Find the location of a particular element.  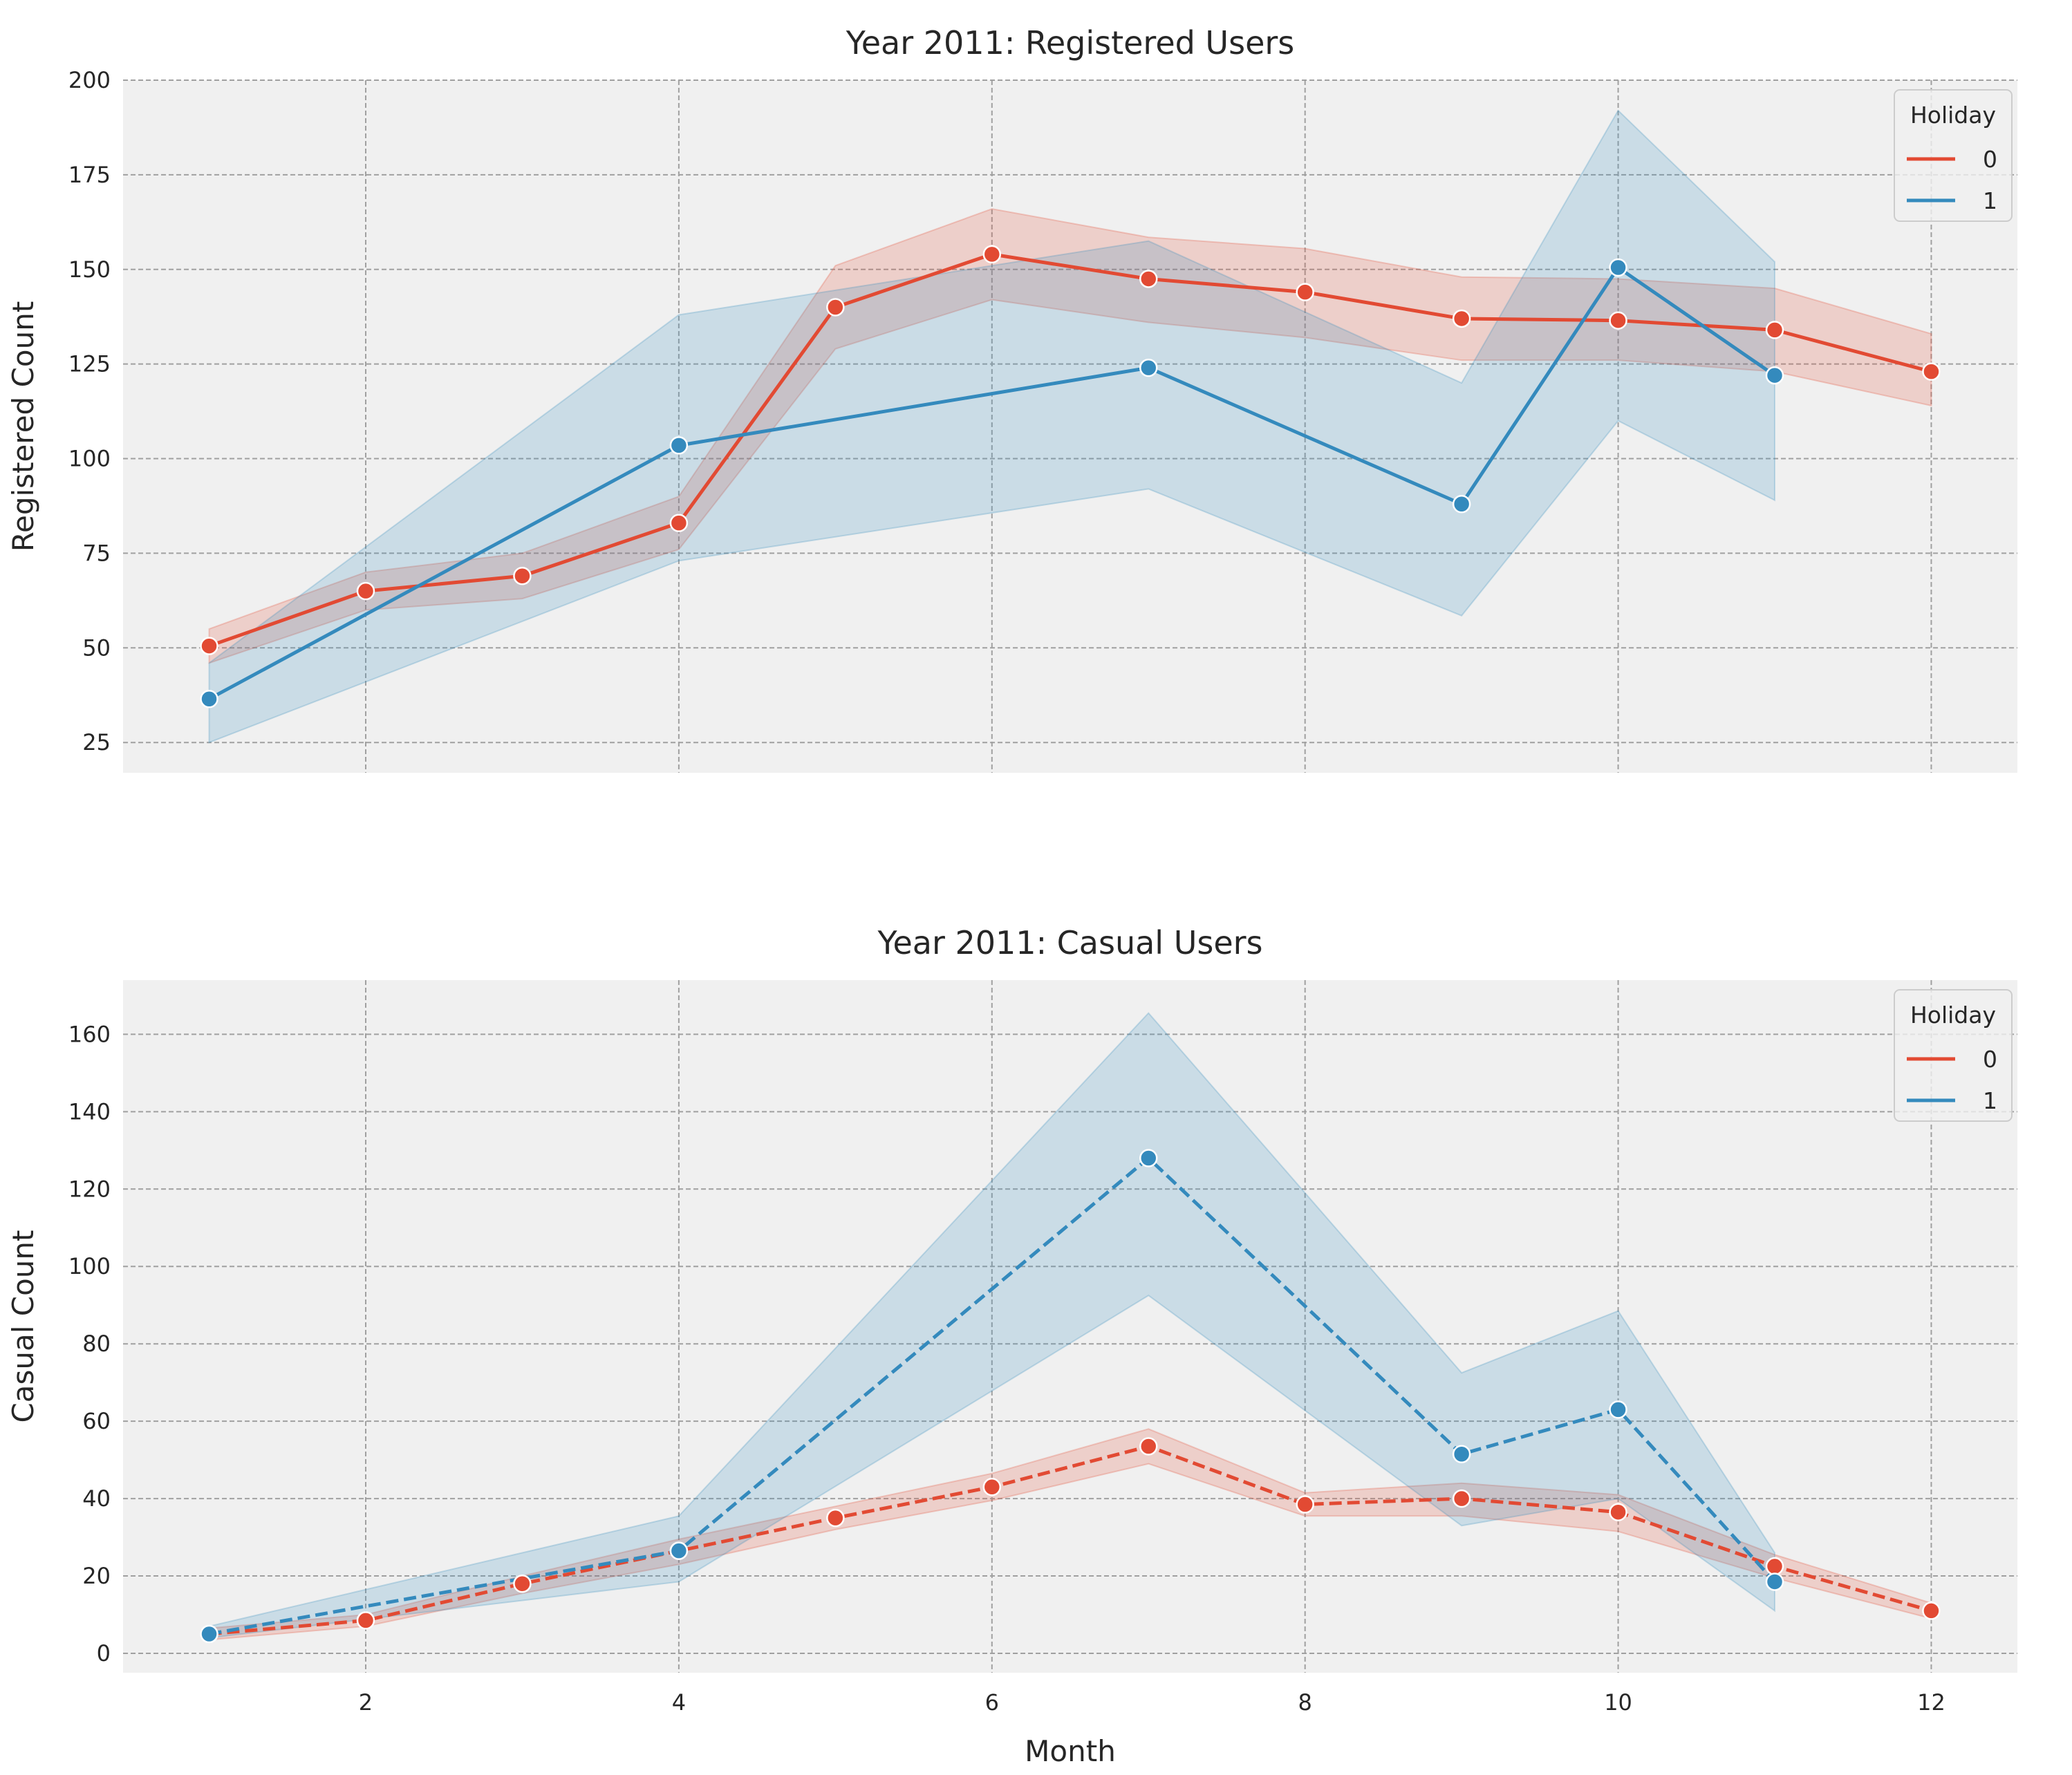

y-tick-label: 140 is located at coordinates (89, 1111).